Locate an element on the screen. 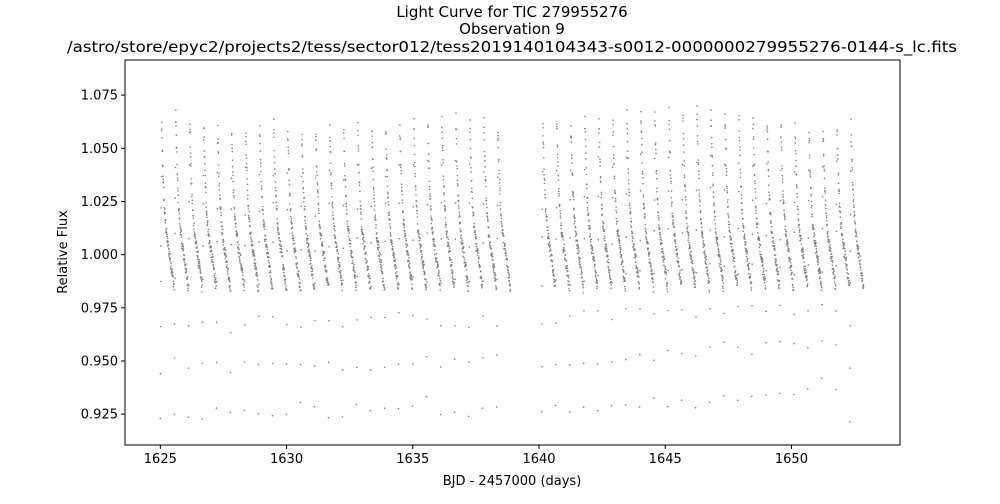 The width and height of the screenshot is (1000, 504). y-tick-label: 1.025 is located at coordinates (99, 202).